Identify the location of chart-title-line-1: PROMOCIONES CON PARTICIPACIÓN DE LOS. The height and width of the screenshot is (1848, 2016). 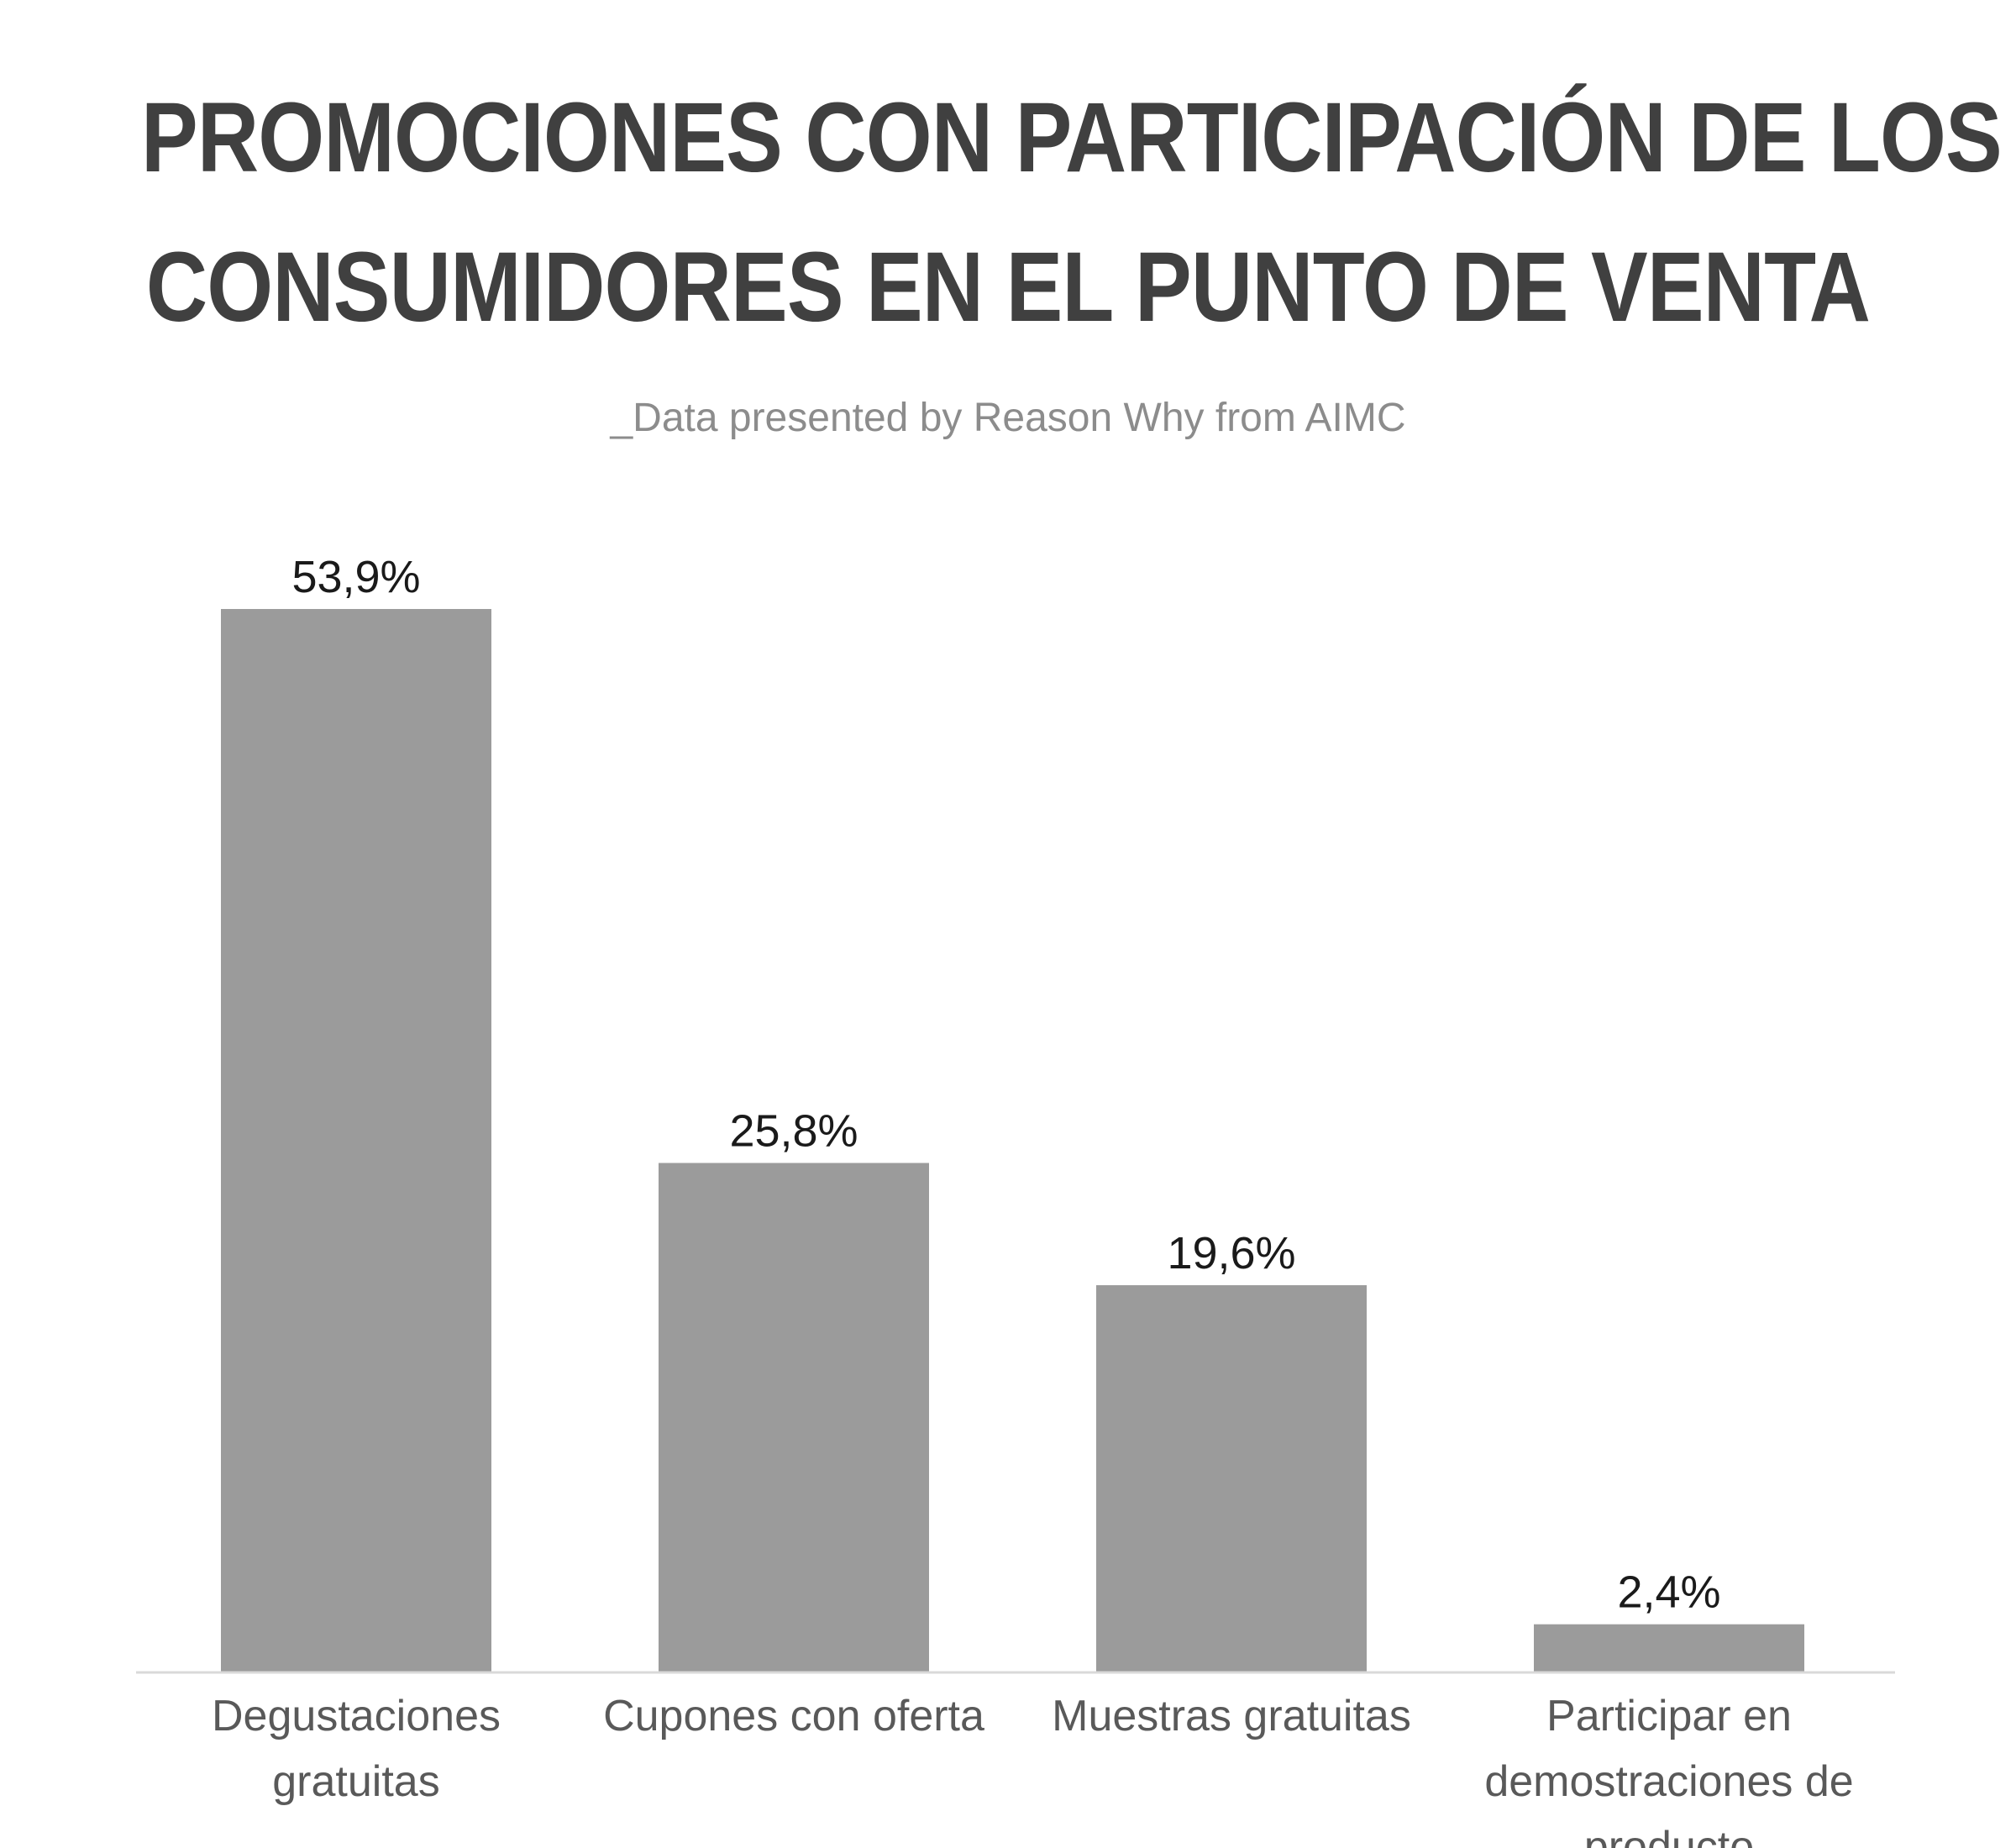
(1072, 137).